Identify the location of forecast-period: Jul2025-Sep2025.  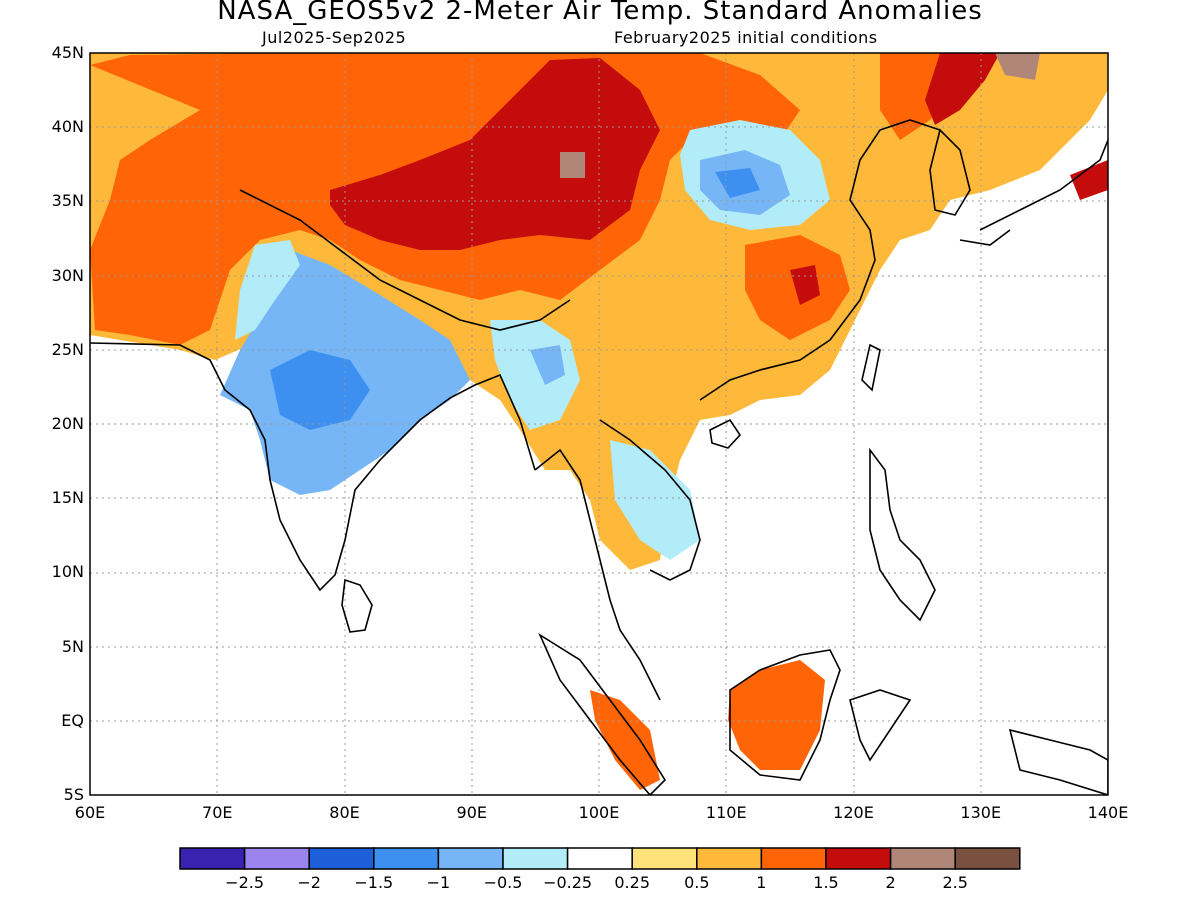
(334, 37).